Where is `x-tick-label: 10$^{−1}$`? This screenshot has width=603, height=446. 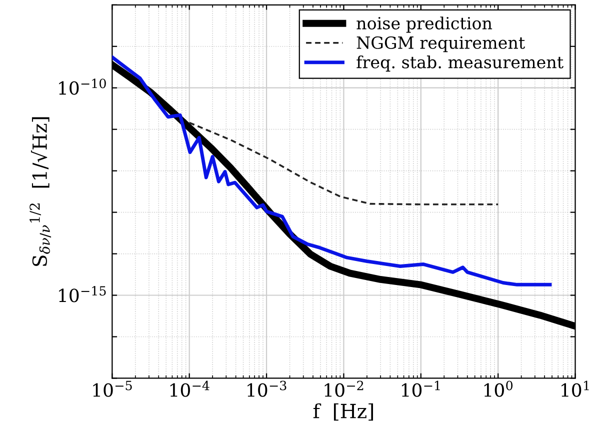 x-tick-label: 10$^{−1}$ is located at coordinates (421, 388).